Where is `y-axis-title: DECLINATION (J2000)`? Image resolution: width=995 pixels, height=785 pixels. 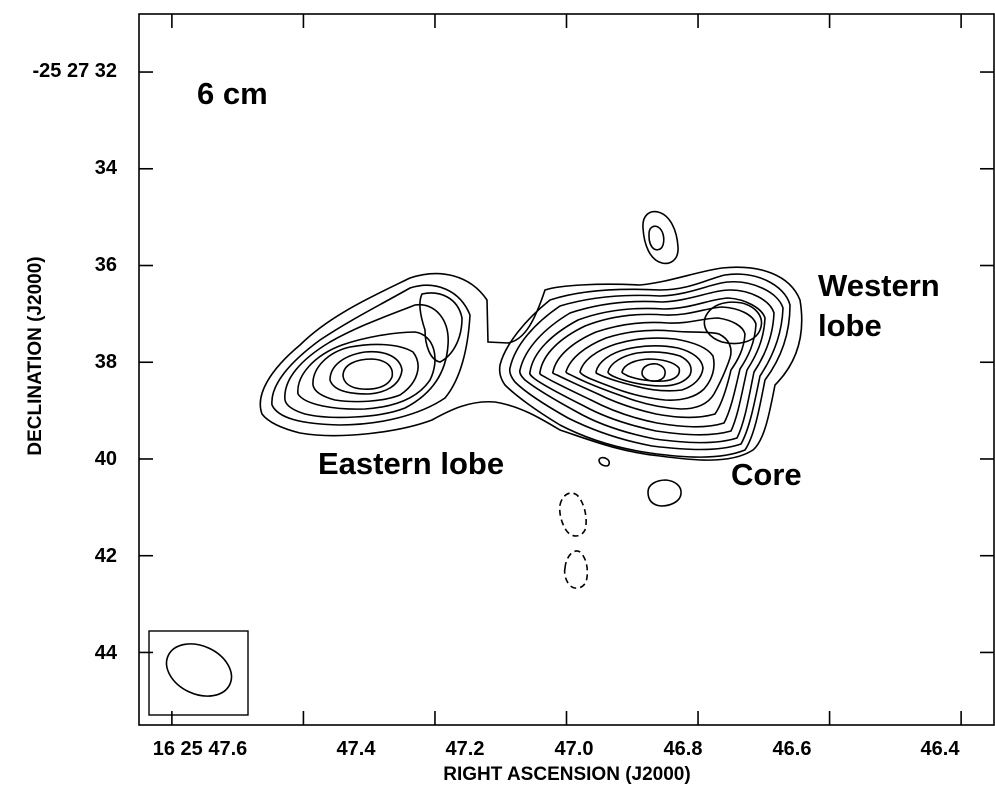 y-axis-title: DECLINATION (J2000) is located at coordinates (35, 355).